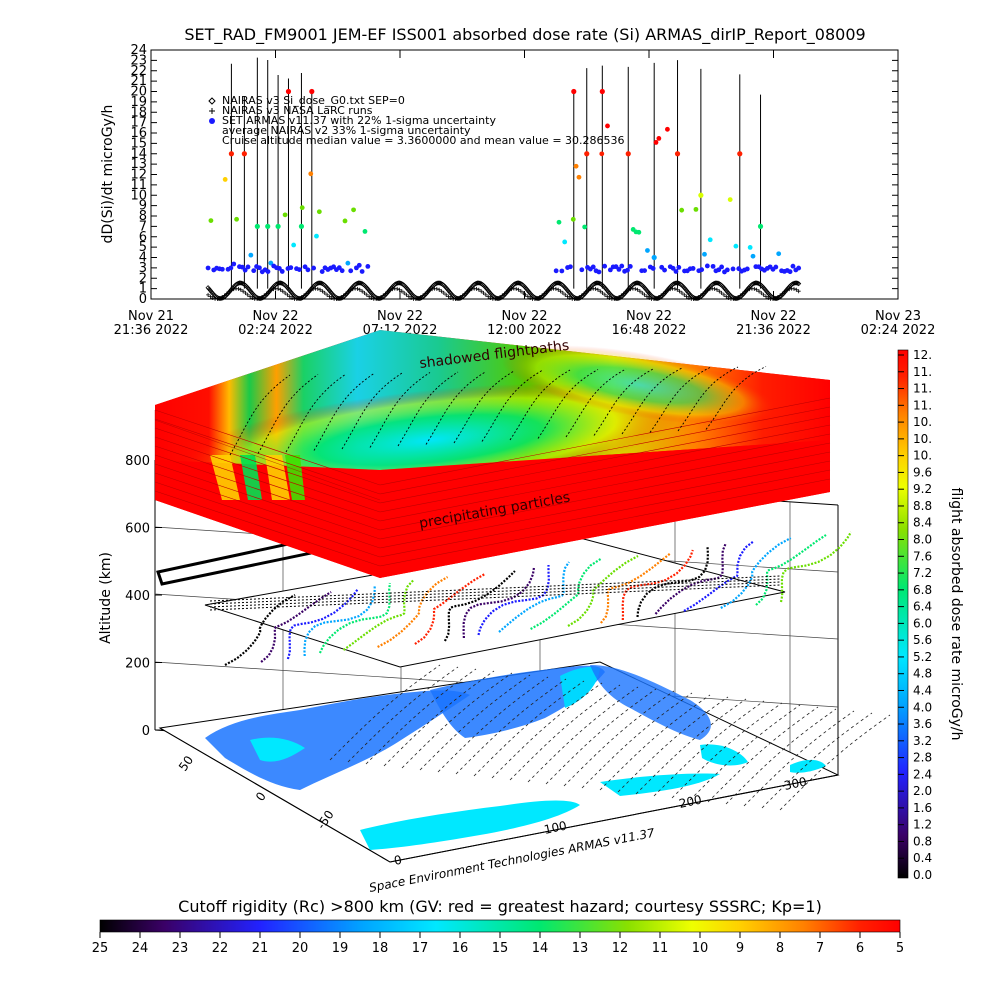 The height and width of the screenshot is (1004, 1000). What do you see at coordinates (922, 506) in the screenshot?
I see `colorbar-tick-label: 8.8` at bounding box center [922, 506].